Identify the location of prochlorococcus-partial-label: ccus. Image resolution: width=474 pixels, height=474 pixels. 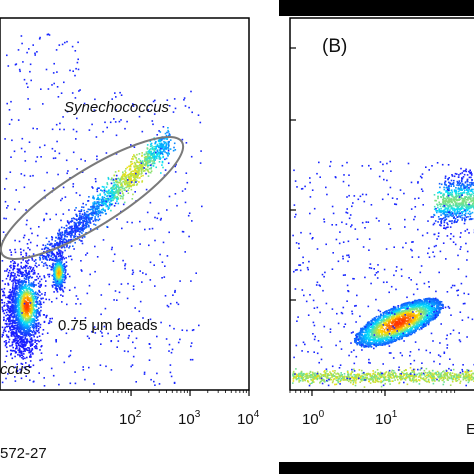
(15, 369).